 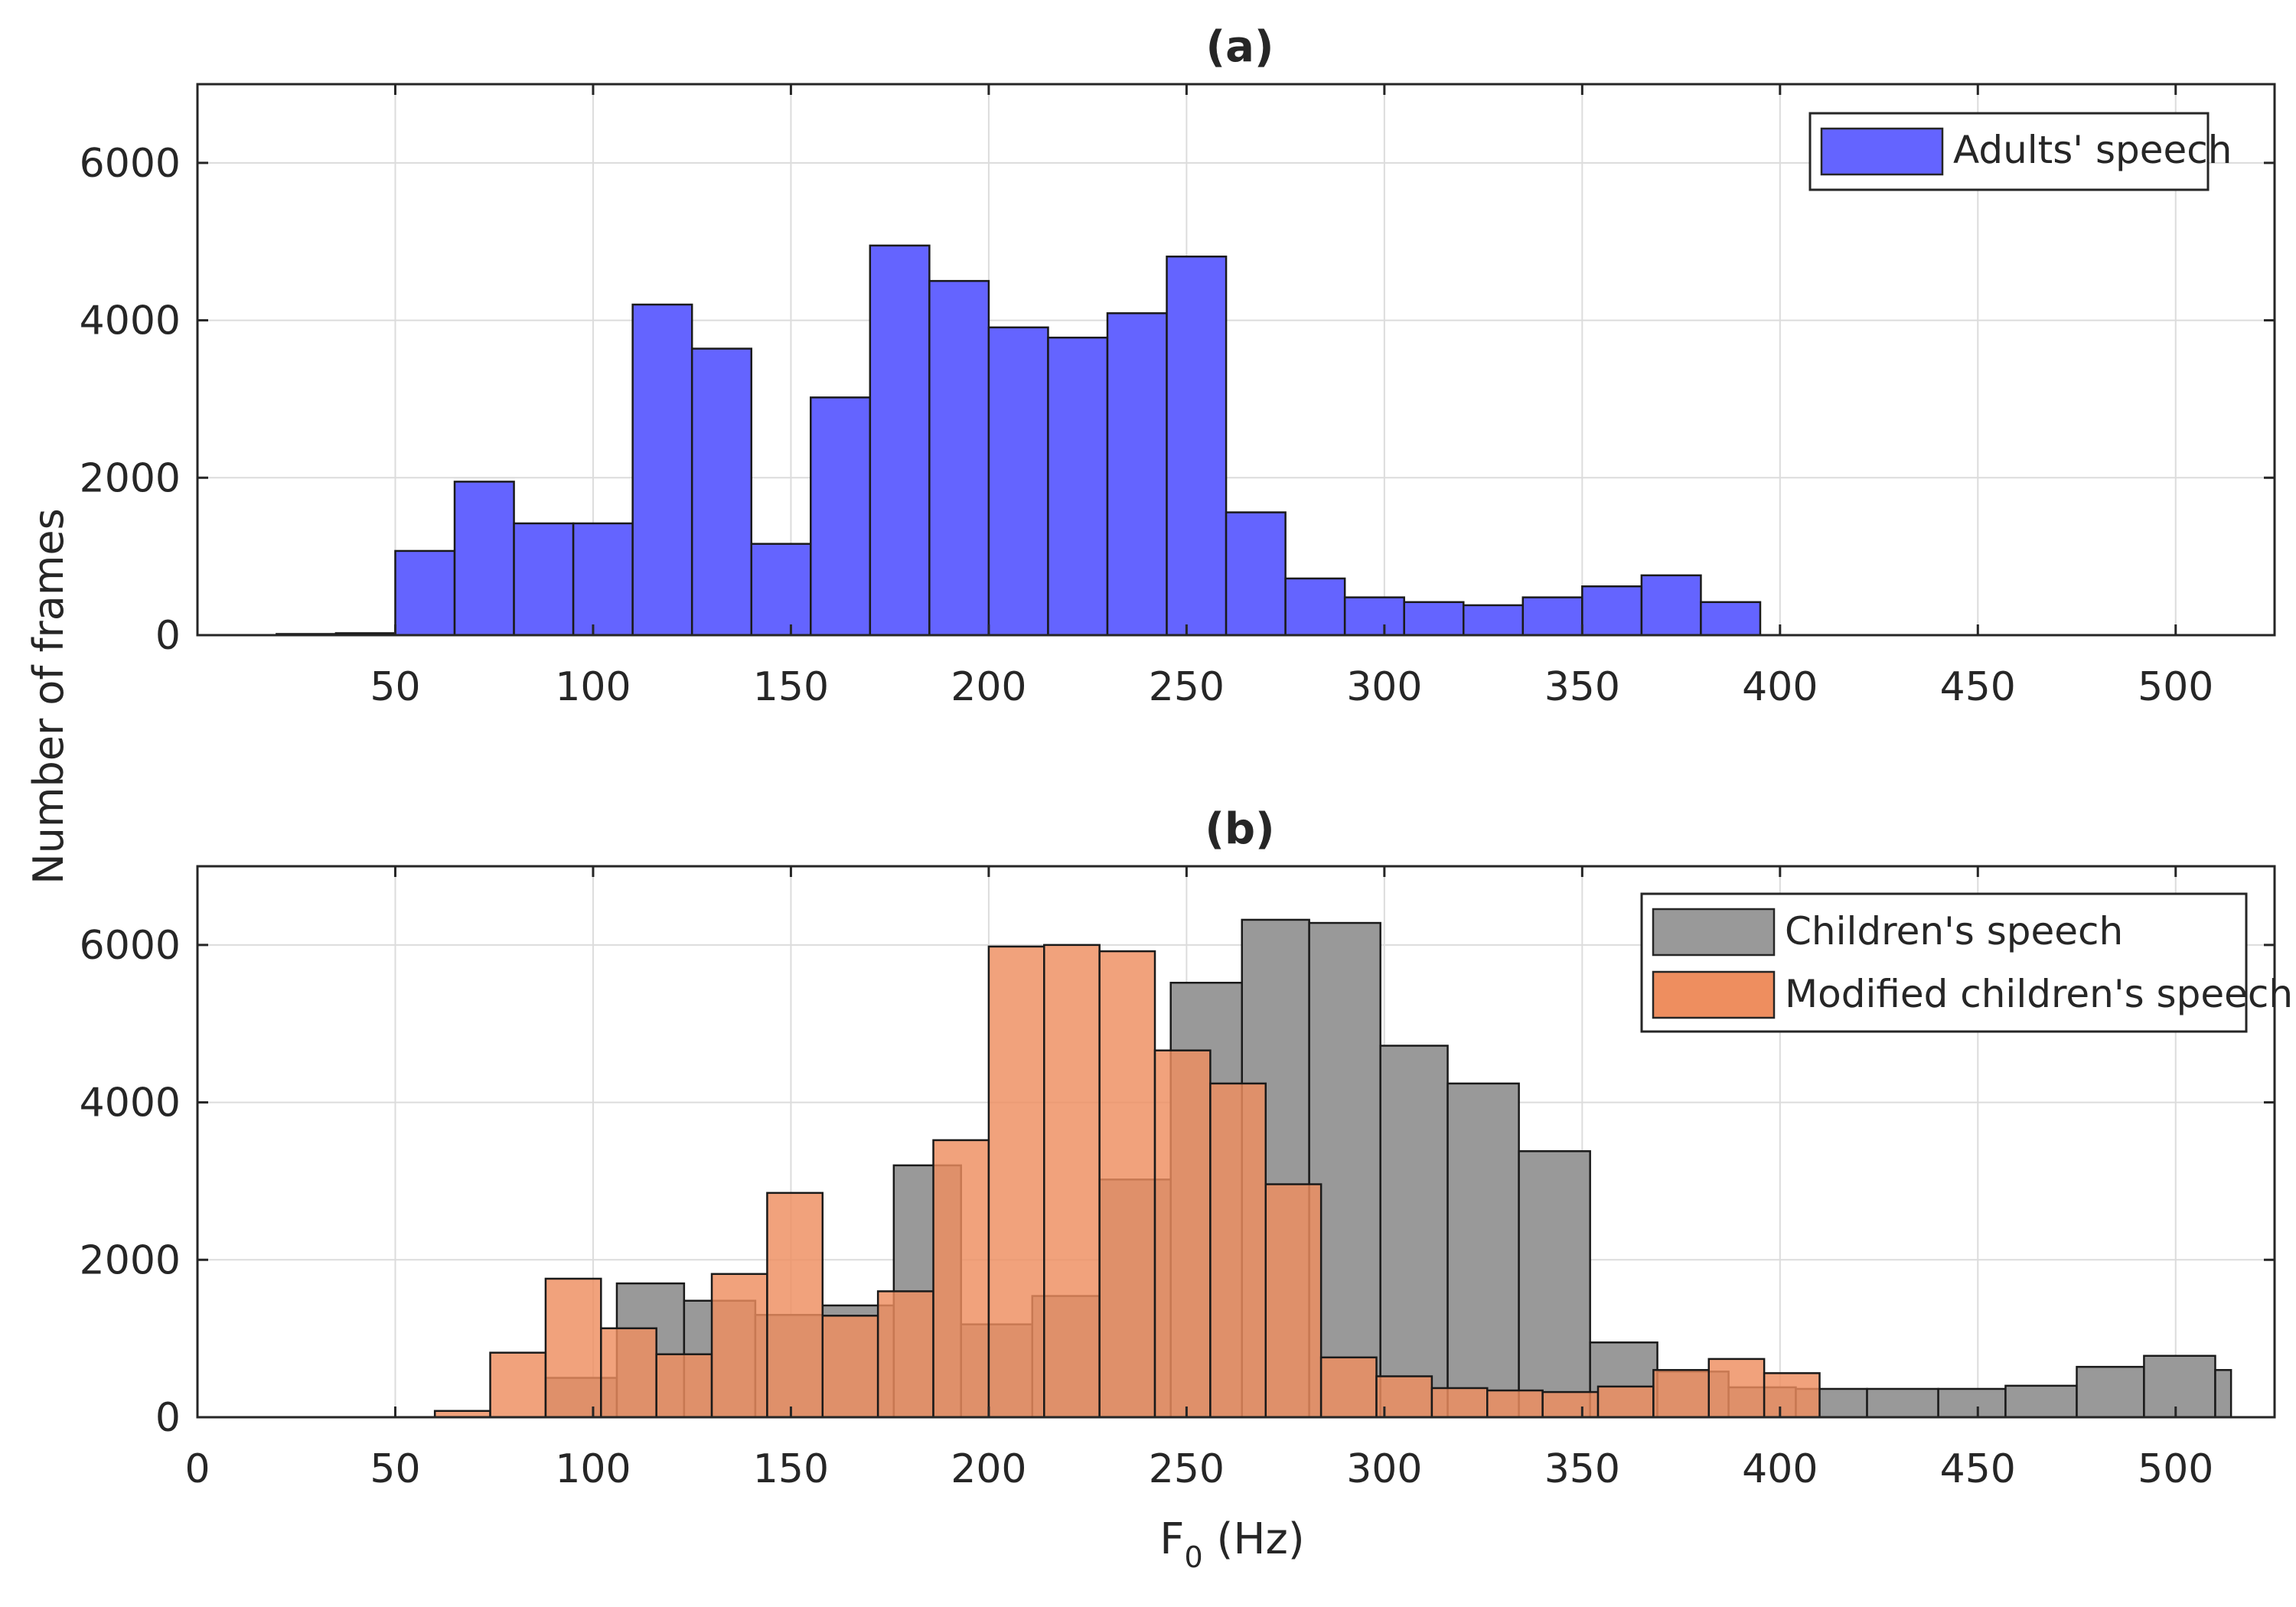 I want to click on legend-b-label-children: Children's speech, so click(x=1954, y=931).